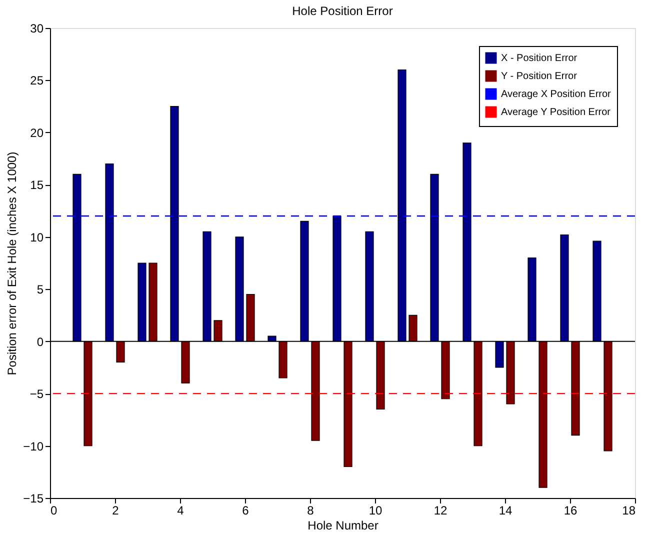  Describe the element at coordinates (37, 29) in the screenshot. I see `y-tick-label: 30` at that location.